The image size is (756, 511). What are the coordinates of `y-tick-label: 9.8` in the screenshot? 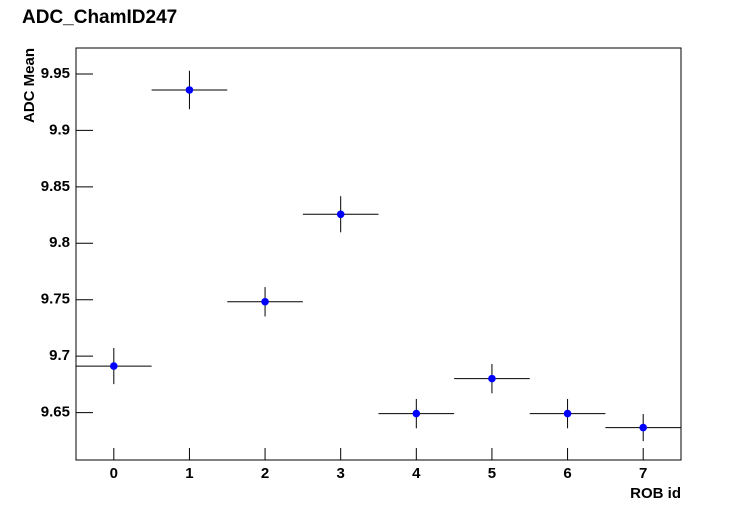 It's located at (59, 242).